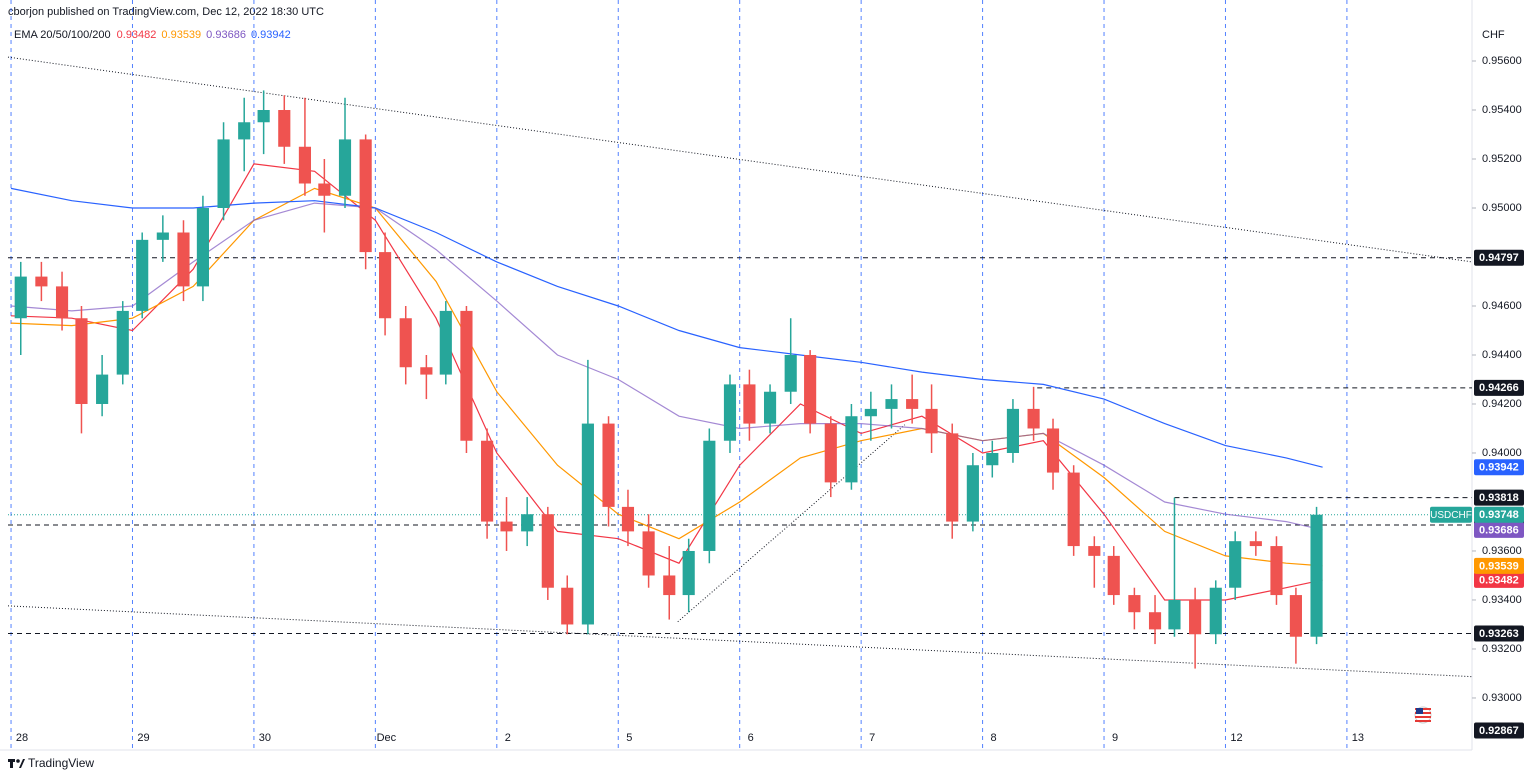 The image size is (1536, 779). I want to click on price-tag-label: 0.93263, so click(1499, 634).